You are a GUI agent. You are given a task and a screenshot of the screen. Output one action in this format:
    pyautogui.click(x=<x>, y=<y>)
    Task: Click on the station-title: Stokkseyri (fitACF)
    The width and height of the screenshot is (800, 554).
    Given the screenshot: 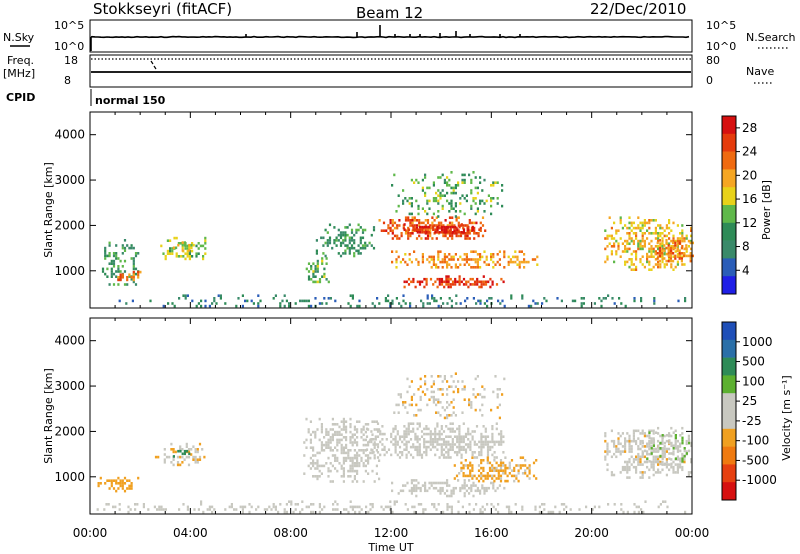 What is the action you would take?
    pyautogui.click(x=162, y=9)
    